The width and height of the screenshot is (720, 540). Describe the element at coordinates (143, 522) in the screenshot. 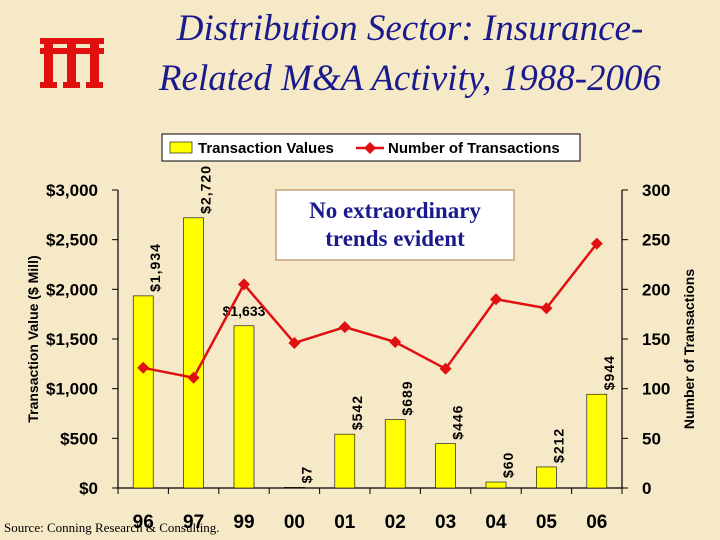

I see `x-tick-label: 96` at that location.